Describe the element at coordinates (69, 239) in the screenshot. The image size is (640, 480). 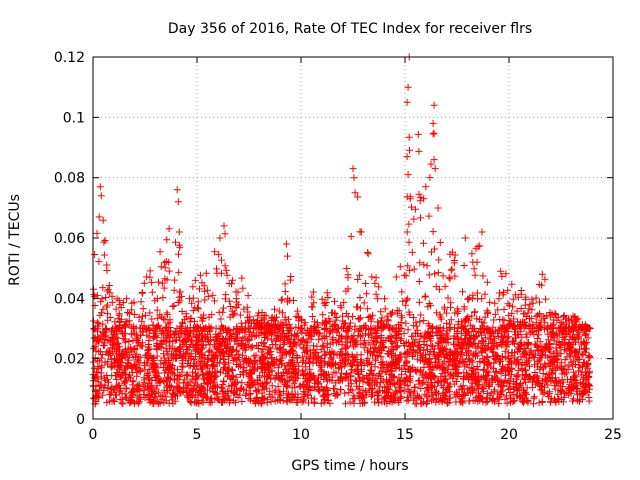
I see `y-tick-labels: 0 0.02 0.04 0.06 0.08 0.1 0.12` at that location.